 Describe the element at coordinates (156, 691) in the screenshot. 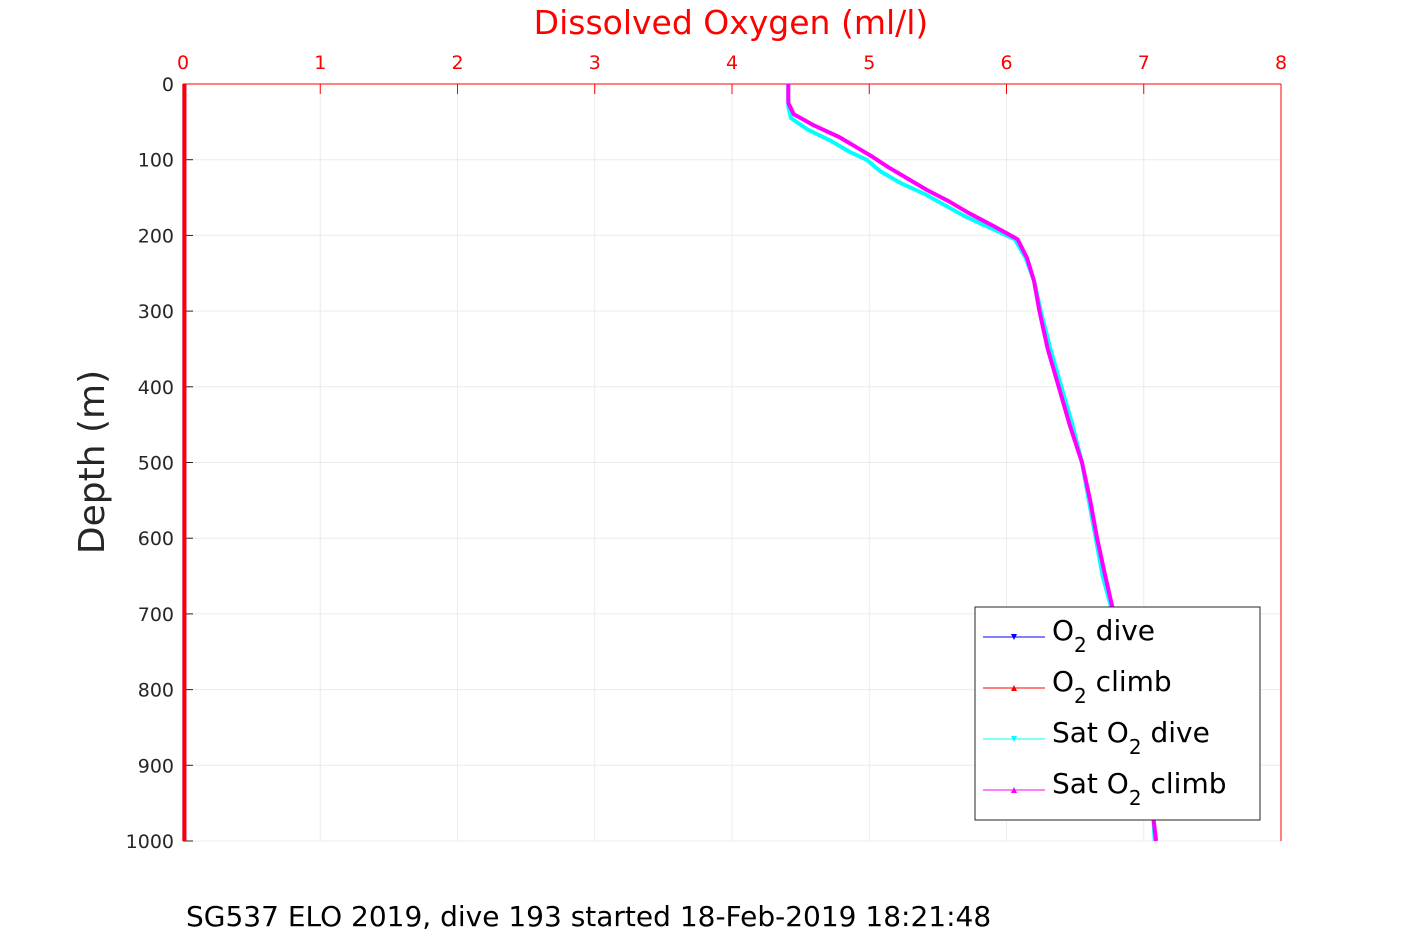

I see `y-tick-label: 800` at that location.